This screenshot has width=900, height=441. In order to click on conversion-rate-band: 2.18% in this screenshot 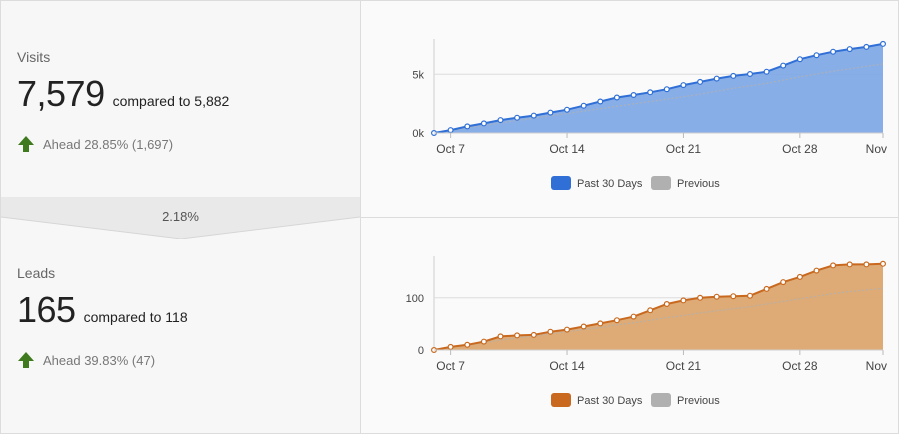, I will do `click(180, 218)`.